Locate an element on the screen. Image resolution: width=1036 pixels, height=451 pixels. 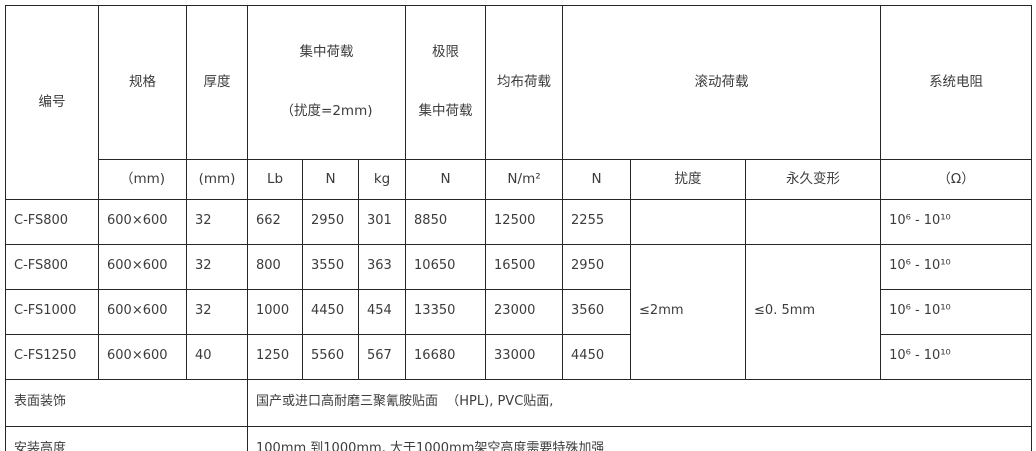
cell-lb: 1250 is located at coordinates (275, 356).